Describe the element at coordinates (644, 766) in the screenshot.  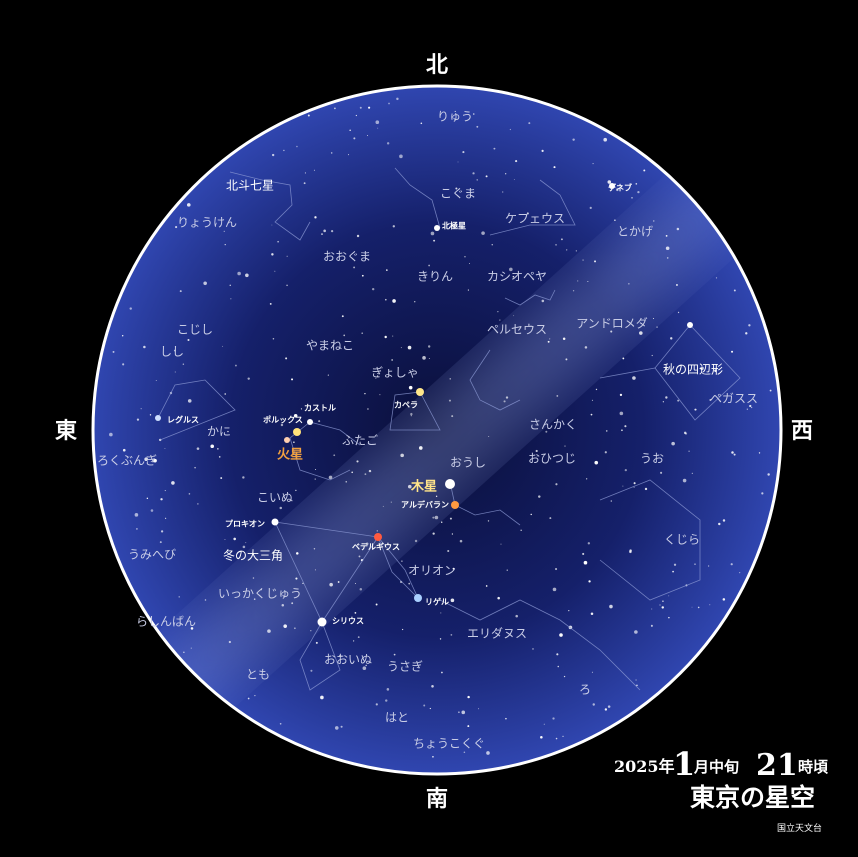
I see `caption-year: 2025年` at that location.